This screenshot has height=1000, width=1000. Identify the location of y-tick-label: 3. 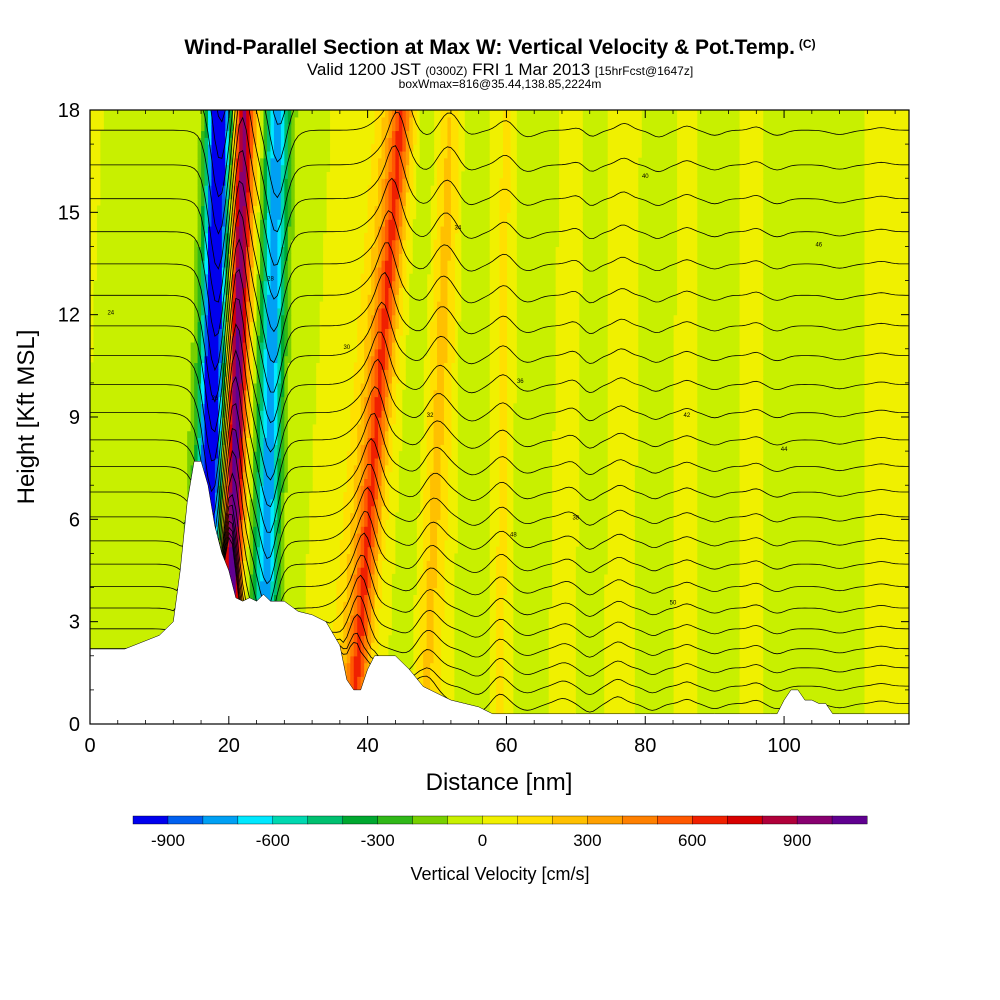
(74, 623).